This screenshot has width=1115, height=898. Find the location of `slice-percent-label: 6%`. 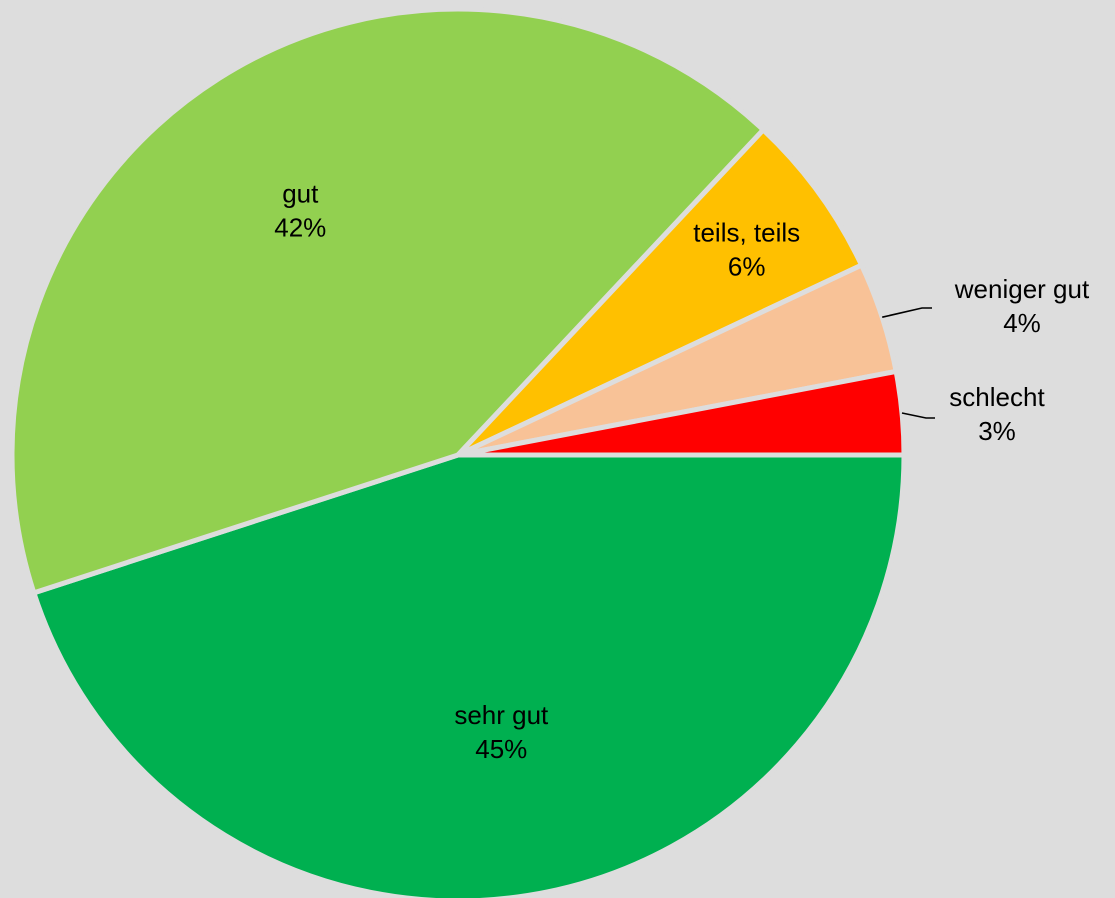

slice-percent-label: 6% is located at coordinates (747, 266).